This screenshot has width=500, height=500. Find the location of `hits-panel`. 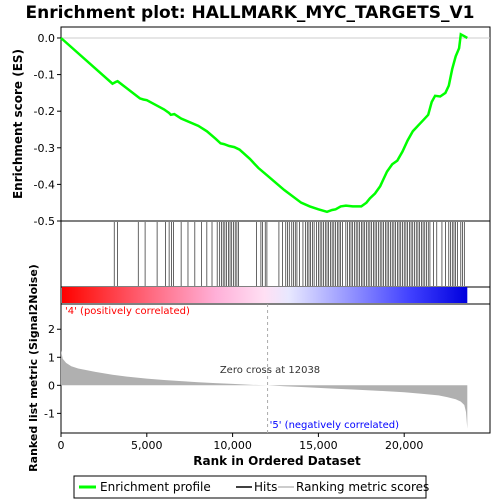

hits-panel is located at coordinates (275, 254).